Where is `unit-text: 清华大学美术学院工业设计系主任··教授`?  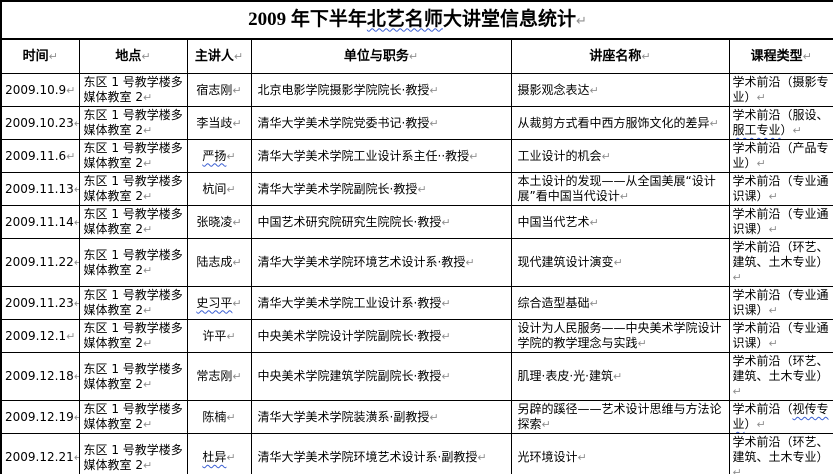 unit-text: 清华大学美术学院工业设计系主任··教授 is located at coordinates (363, 155).